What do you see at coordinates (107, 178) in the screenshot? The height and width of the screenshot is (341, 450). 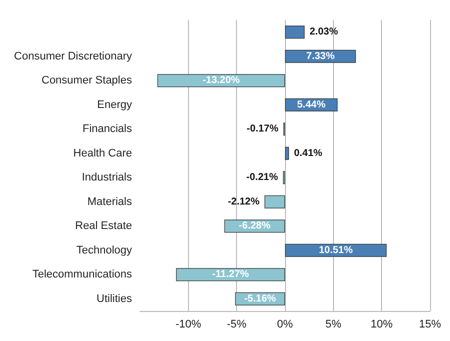 I see `y-tick-label: Industrials` at bounding box center [107, 178].